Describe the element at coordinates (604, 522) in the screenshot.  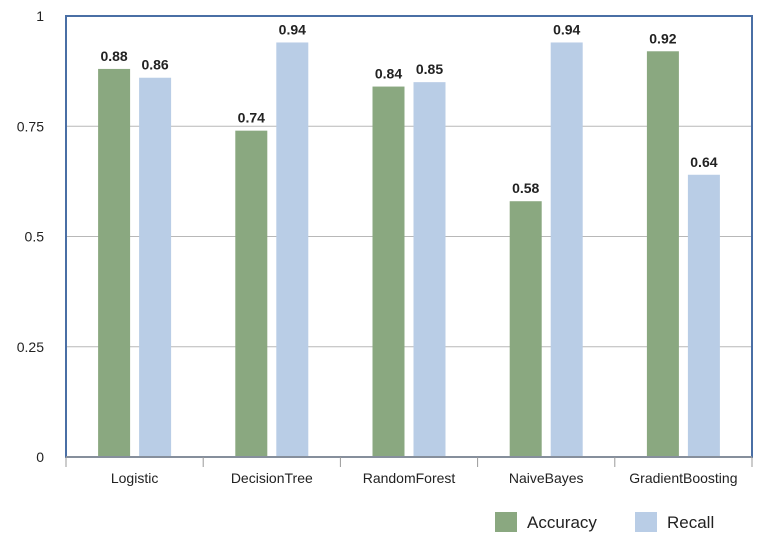
I see `legend: Accuracy Recall` at that location.